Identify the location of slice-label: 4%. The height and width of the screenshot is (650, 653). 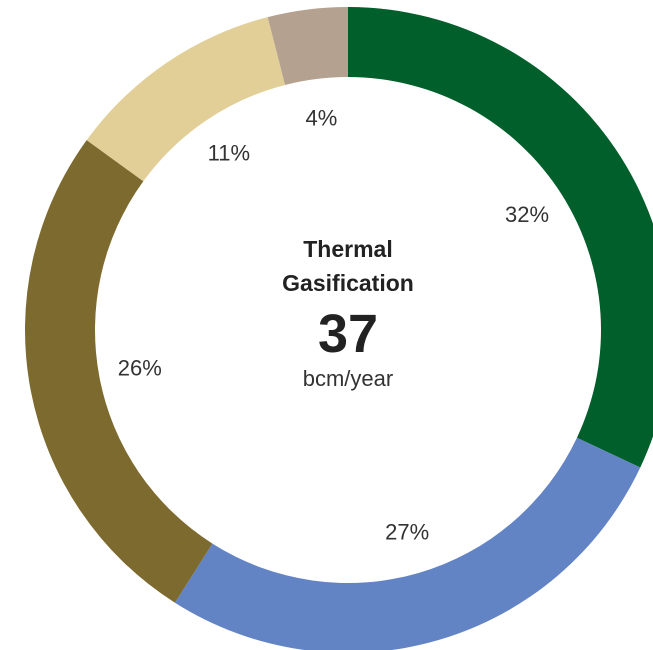
(322, 117).